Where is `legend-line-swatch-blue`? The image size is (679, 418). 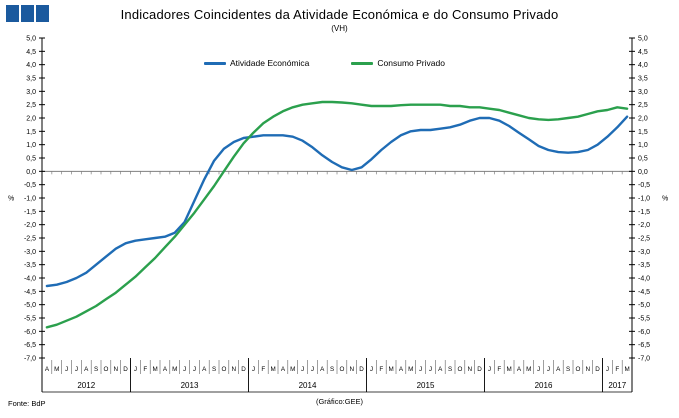 legend-line-swatch-blue is located at coordinates (215, 63).